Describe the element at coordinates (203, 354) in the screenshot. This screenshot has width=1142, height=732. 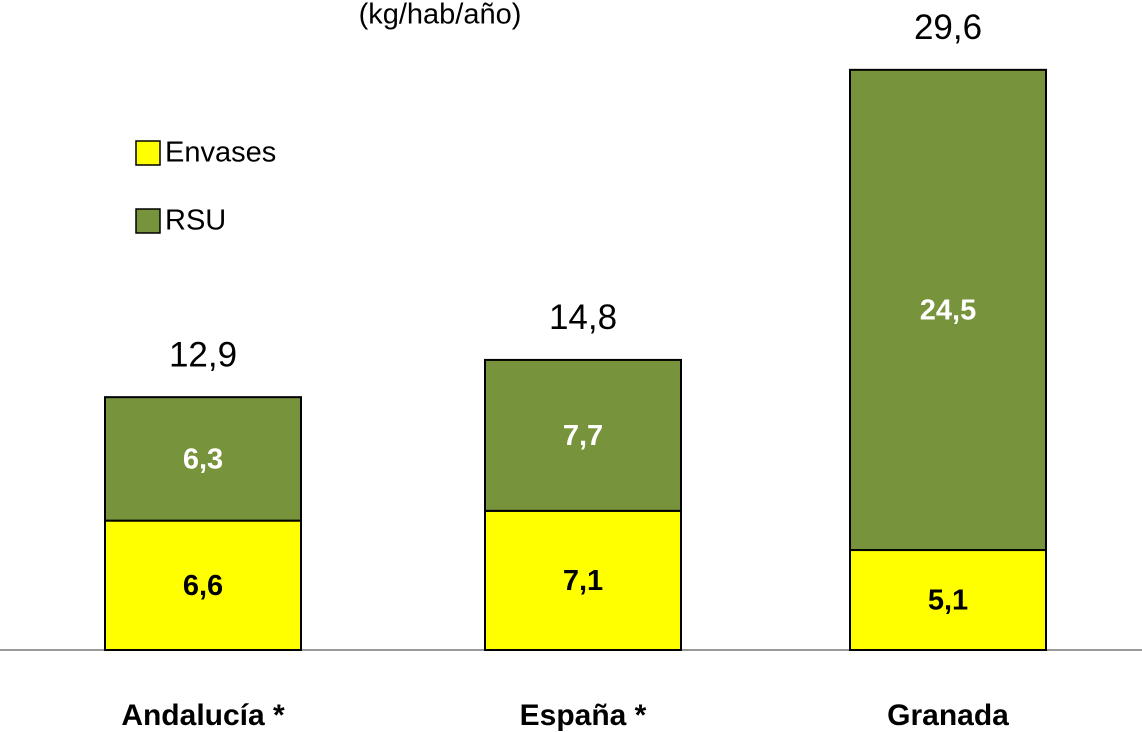
I see `total-label: 12,9` at that location.